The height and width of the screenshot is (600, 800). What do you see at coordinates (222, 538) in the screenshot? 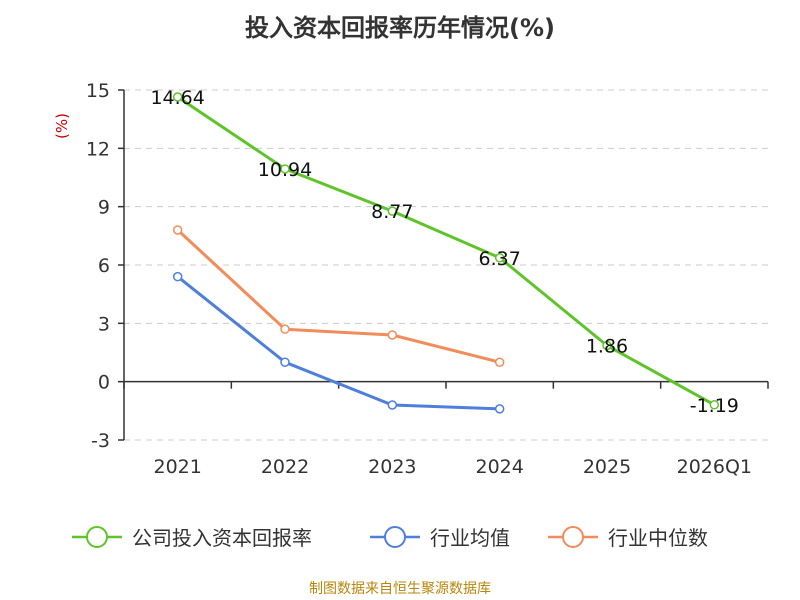
I see `legend-label: 公司投入资本回报率` at bounding box center [222, 538].